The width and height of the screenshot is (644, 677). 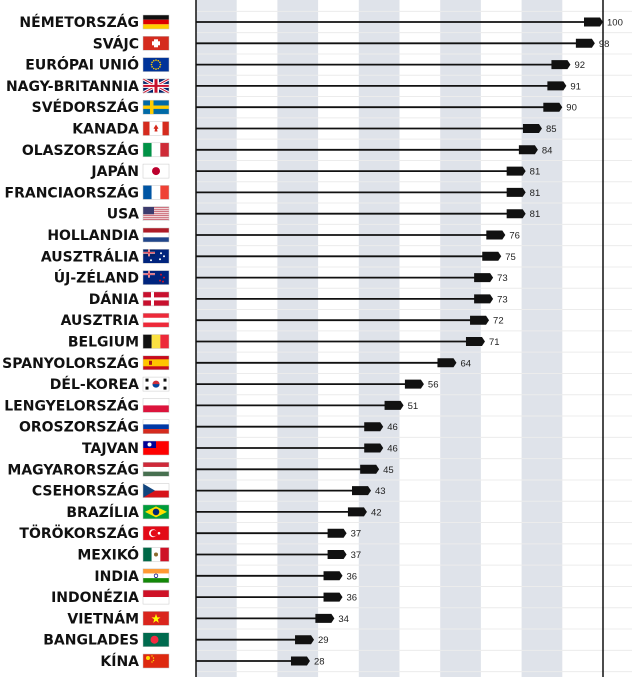 What do you see at coordinates (156, 512) in the screenshot?
I see `flag-br-icon` at bounding box center [156, 512].